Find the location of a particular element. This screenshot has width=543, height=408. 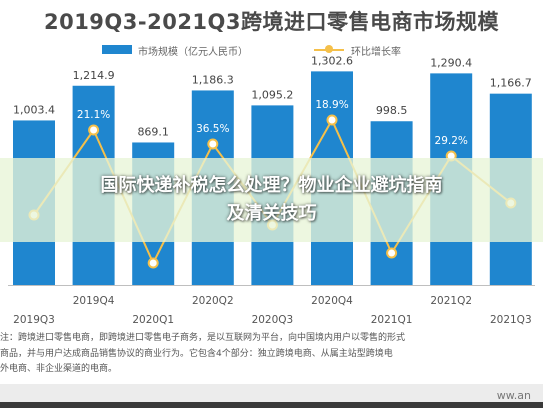

x-tick-label: 2019Q3 is located at coordinates (34, 320).